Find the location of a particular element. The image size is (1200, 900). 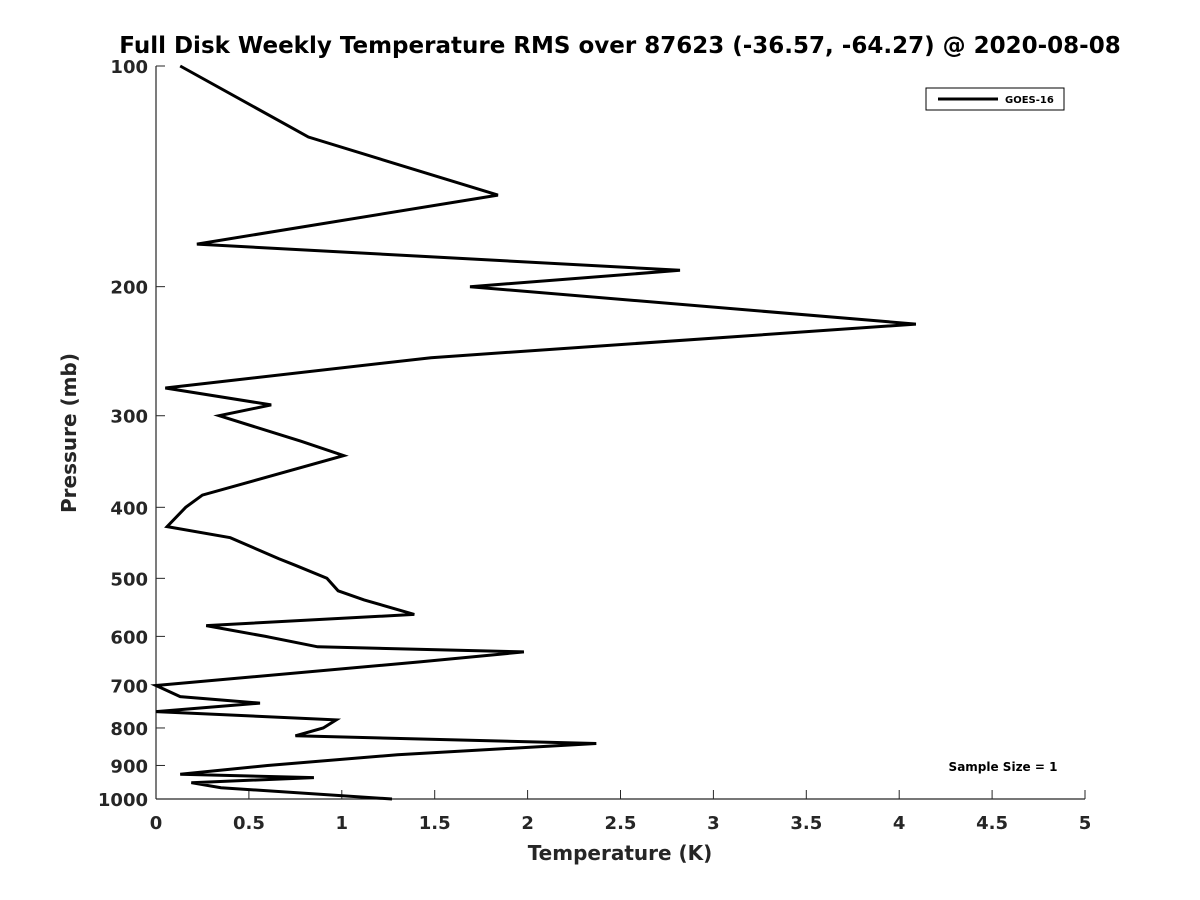

x-tick-label: 2 is located at coordinates (527, 823).